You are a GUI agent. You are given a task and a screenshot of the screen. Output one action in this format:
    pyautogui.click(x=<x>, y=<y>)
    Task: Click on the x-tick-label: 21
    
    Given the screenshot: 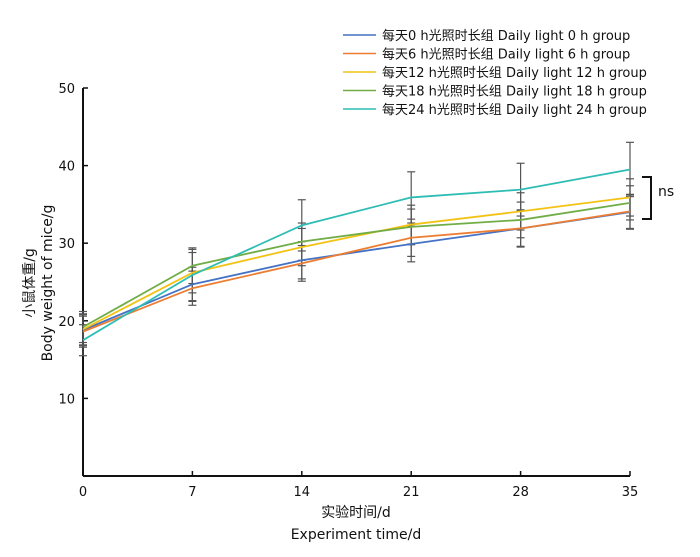 What is the action you would take?
    pyautogui.click(x=411, y=492)
    